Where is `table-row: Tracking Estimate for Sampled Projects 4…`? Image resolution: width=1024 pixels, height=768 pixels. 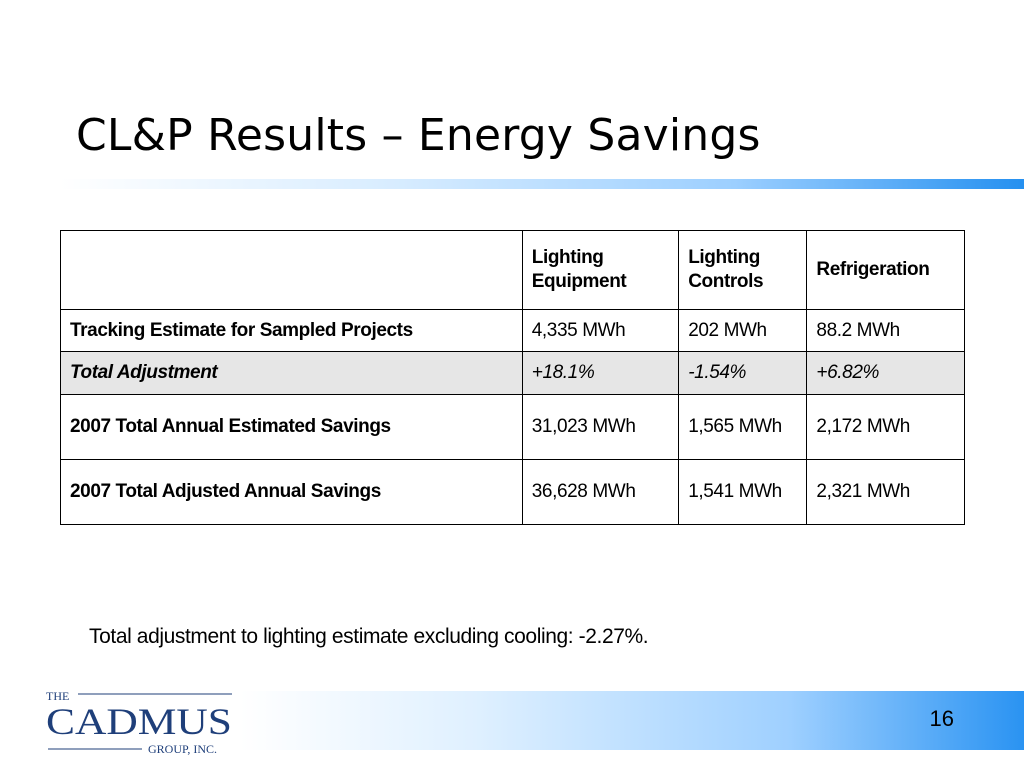 table-row: Tracking Estimate for Sampled Projects 4… is located at coordinates (512, 330).